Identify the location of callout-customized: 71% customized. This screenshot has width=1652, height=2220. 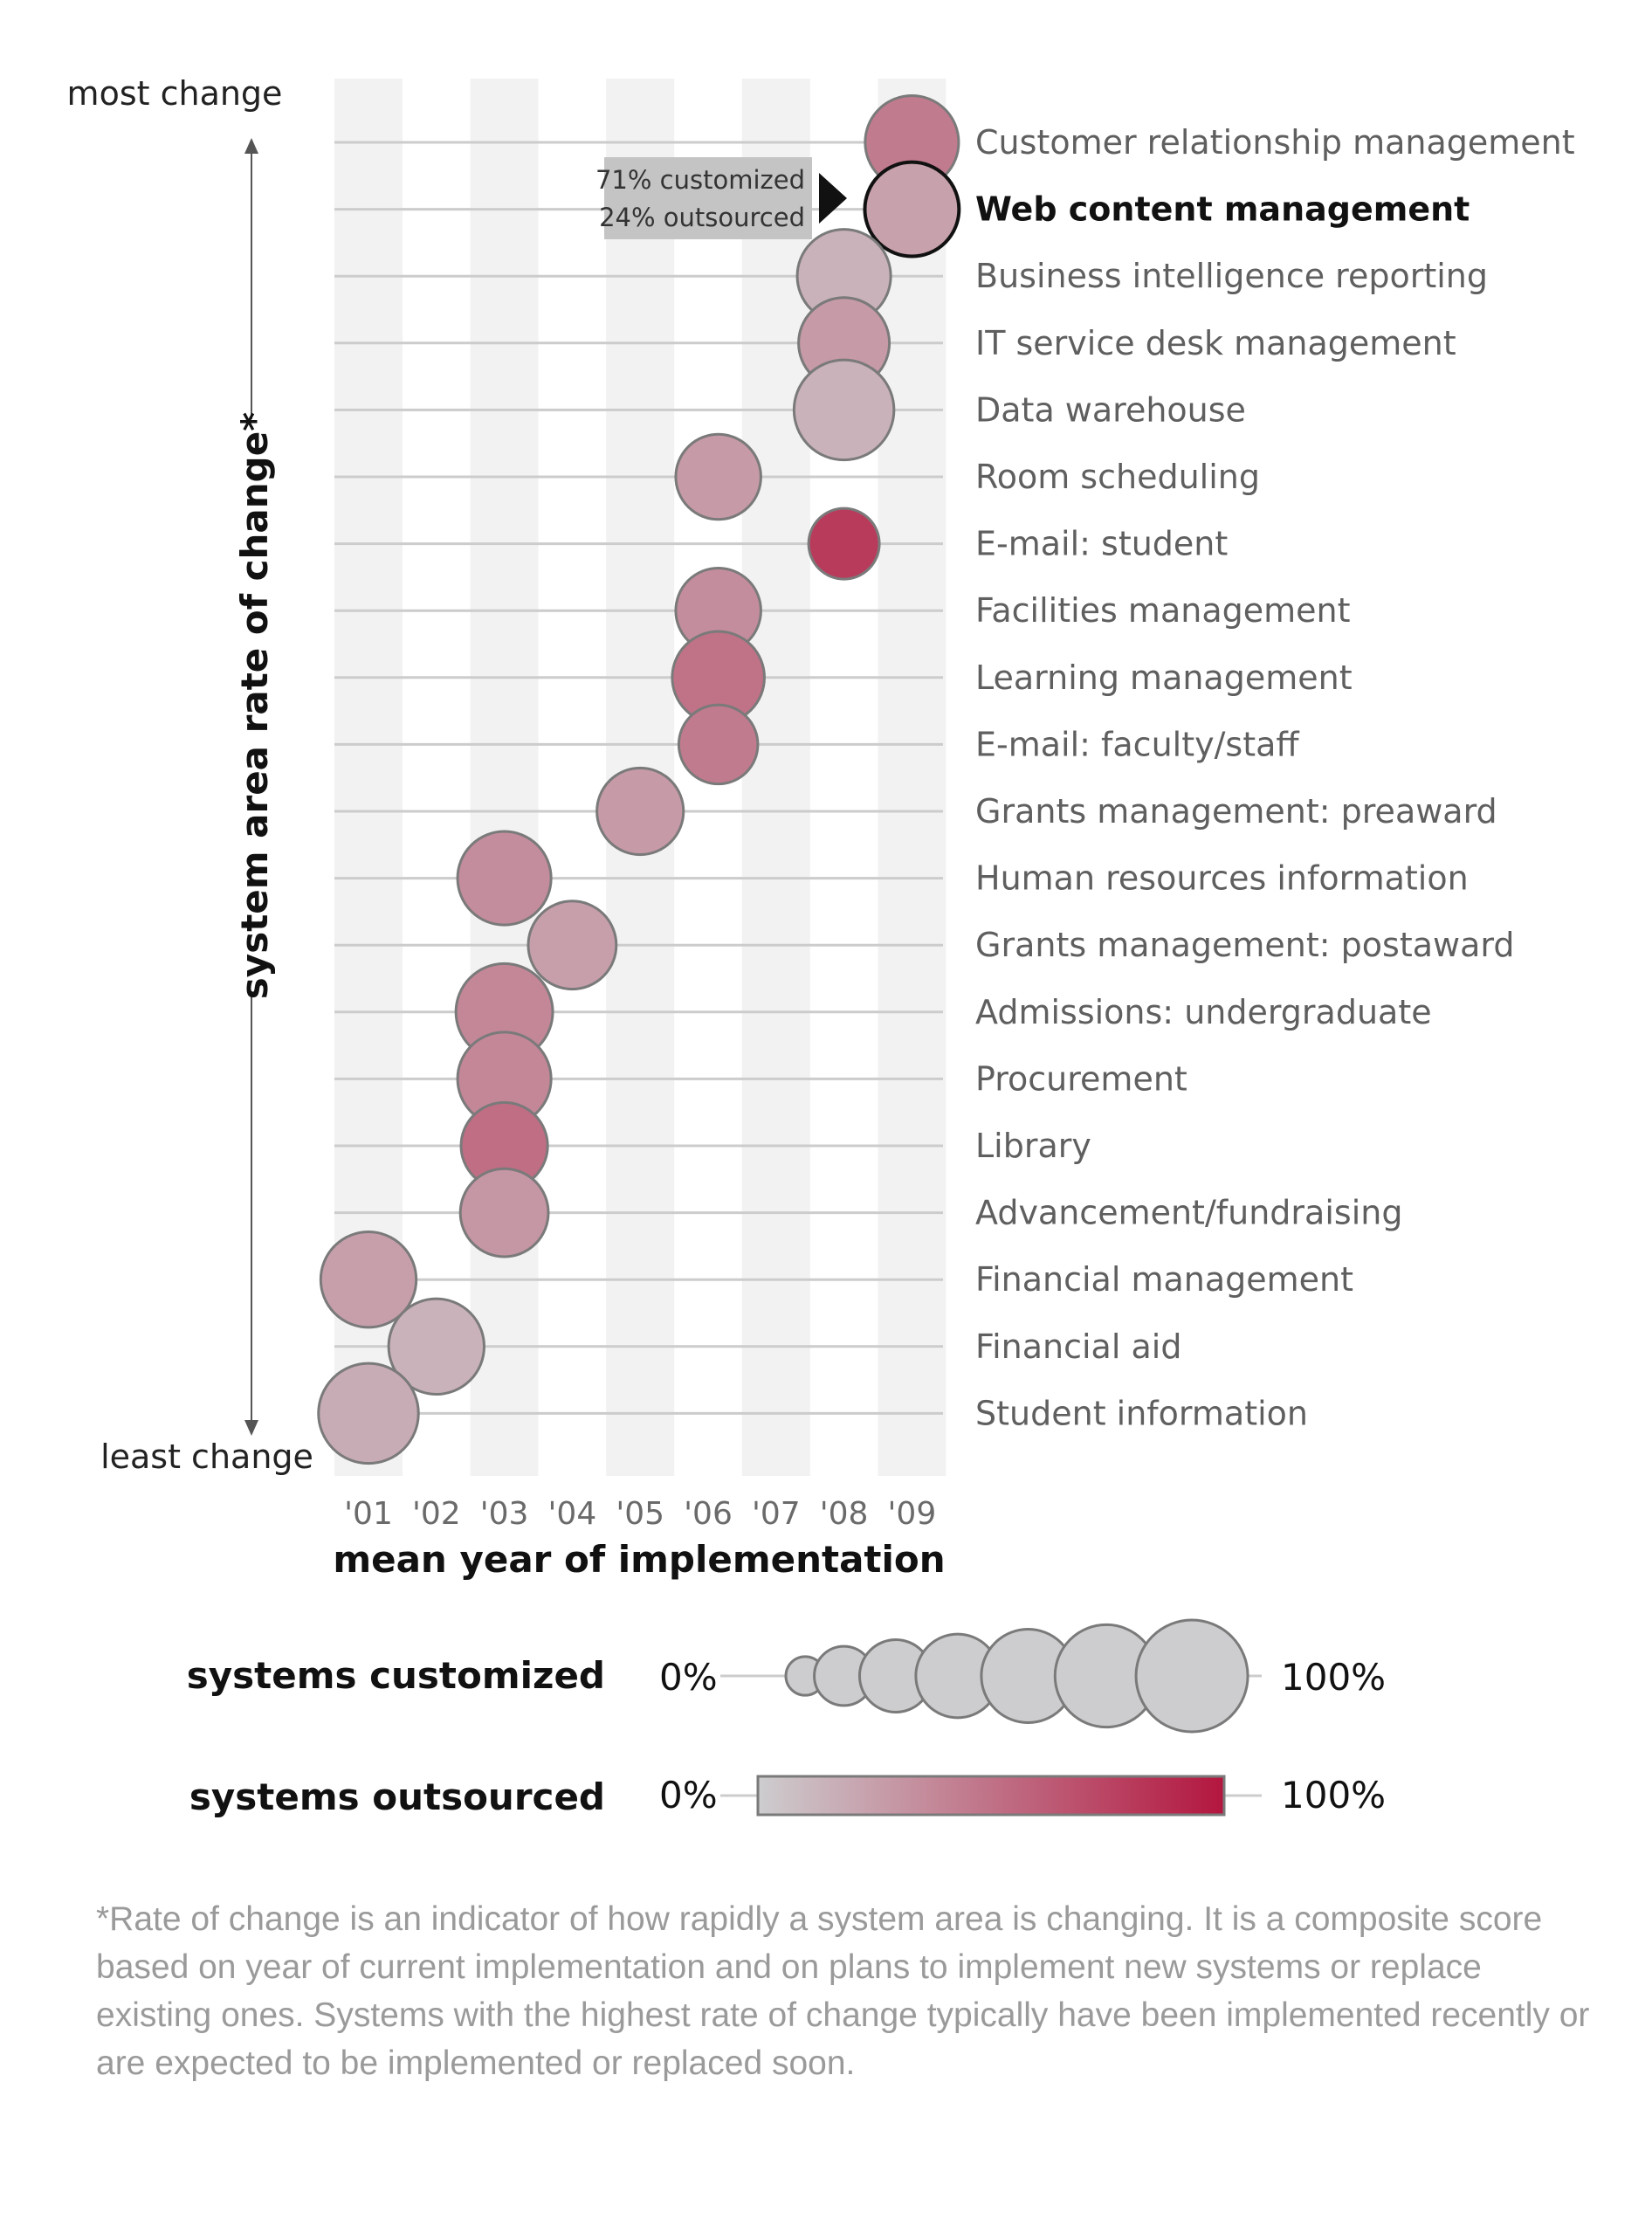
(700, 180).